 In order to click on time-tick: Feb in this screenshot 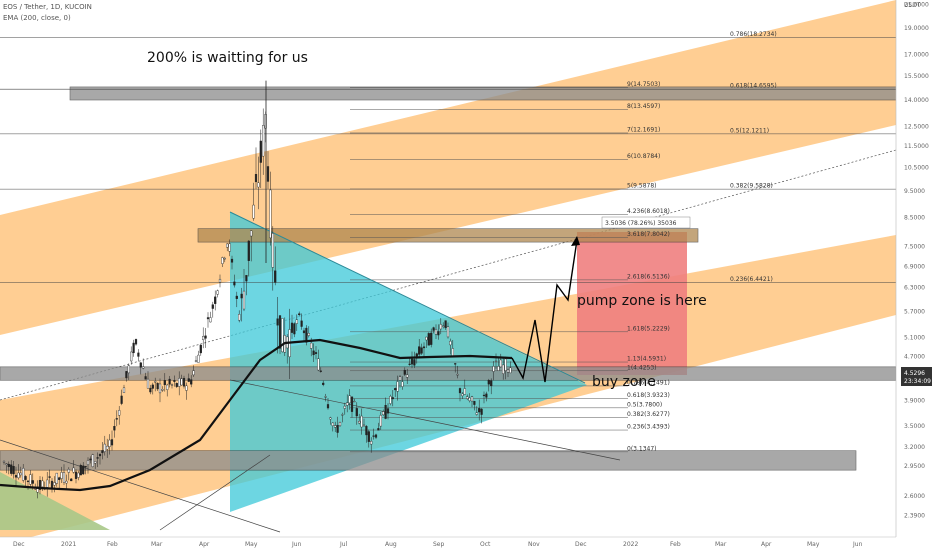, I will do `click(112, 544)`.